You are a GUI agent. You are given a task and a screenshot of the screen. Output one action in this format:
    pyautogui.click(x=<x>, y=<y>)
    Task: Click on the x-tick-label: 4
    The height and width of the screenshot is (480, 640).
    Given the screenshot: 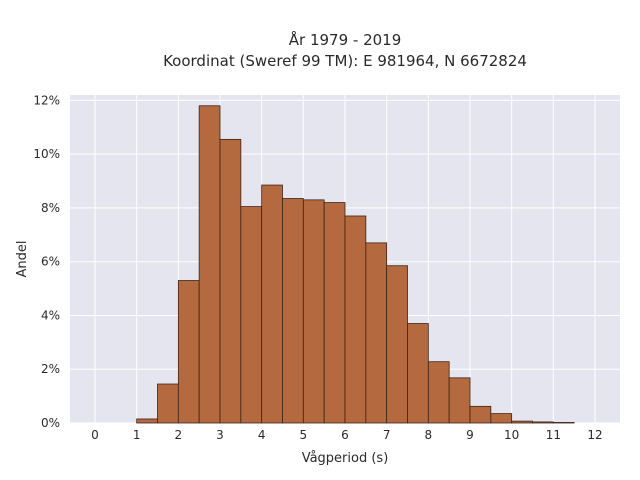 What is the action you would take?
    pyautogui.click(x=262, y=435)
    